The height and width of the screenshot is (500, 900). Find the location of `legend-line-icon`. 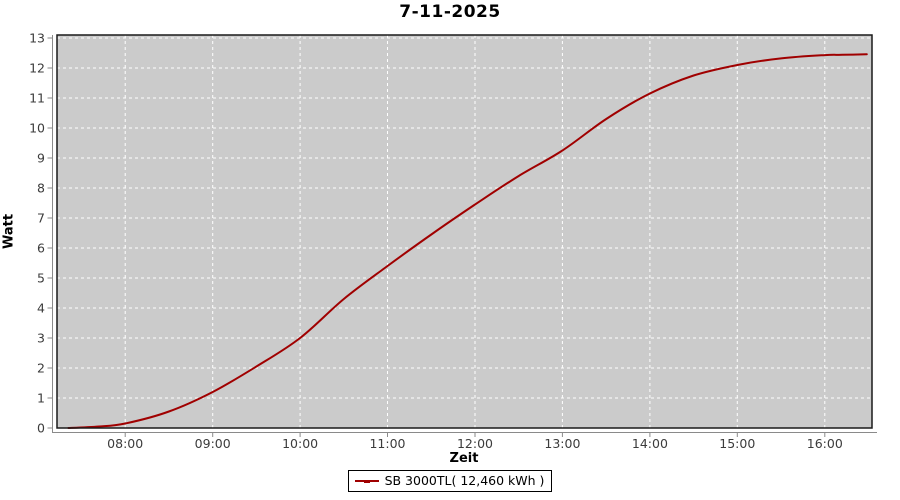

legend-line-icon is located at coordinates (367, 481).